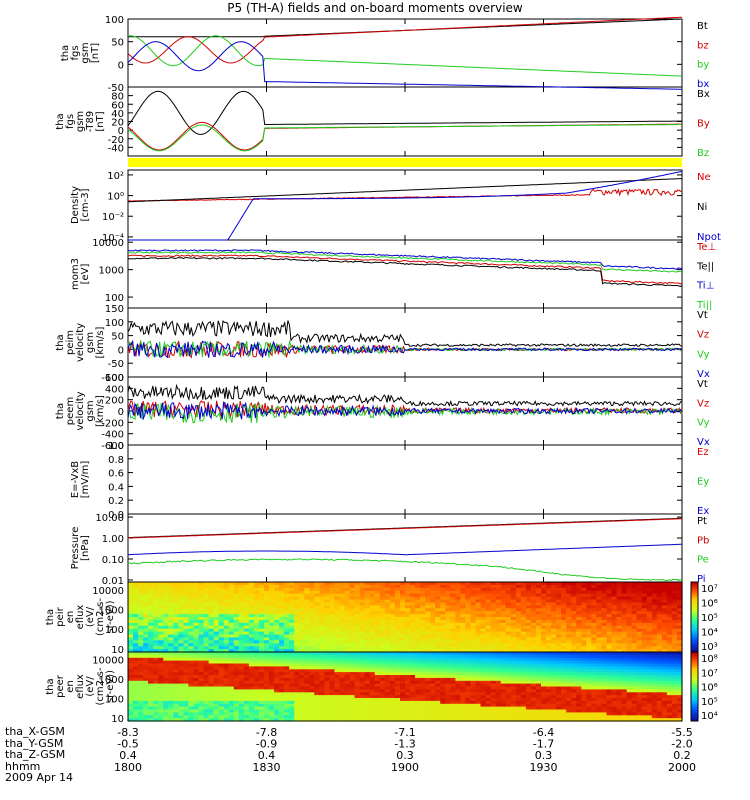  What do you see at coordinates (703, 84) in the screenshot?
I see `fgs_gsm-legend-3: bx` at bounding box center [703, 84].